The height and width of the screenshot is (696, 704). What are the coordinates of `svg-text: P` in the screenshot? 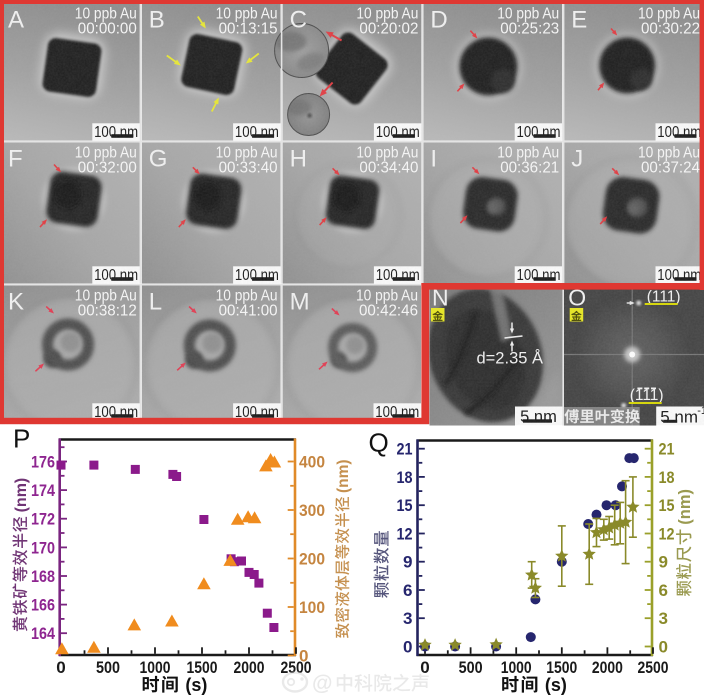 It's located at (21, 439).